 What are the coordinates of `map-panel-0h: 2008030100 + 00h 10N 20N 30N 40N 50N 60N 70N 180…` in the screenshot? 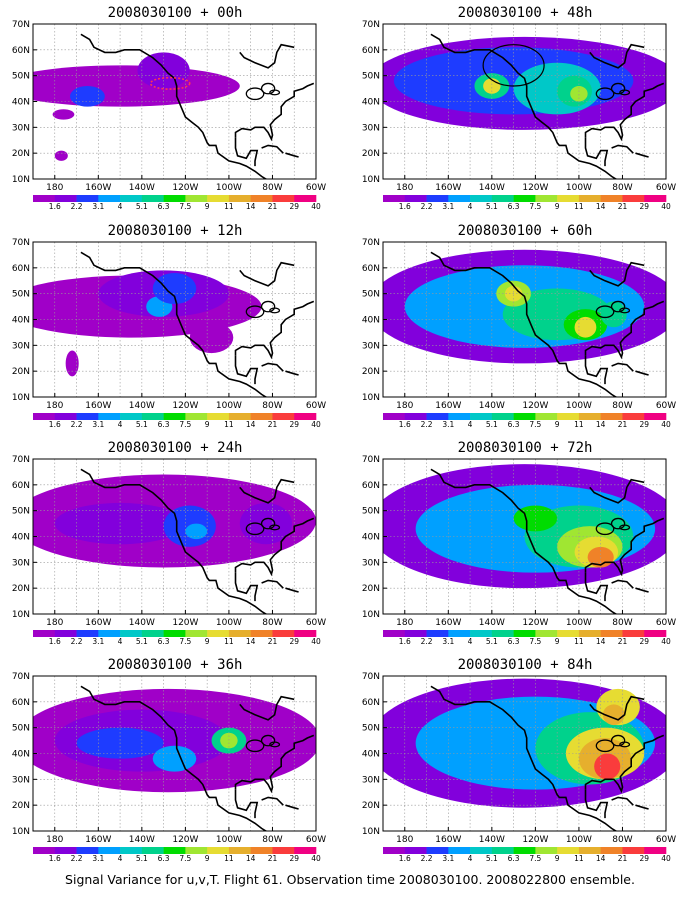 It's located at (172, 110).